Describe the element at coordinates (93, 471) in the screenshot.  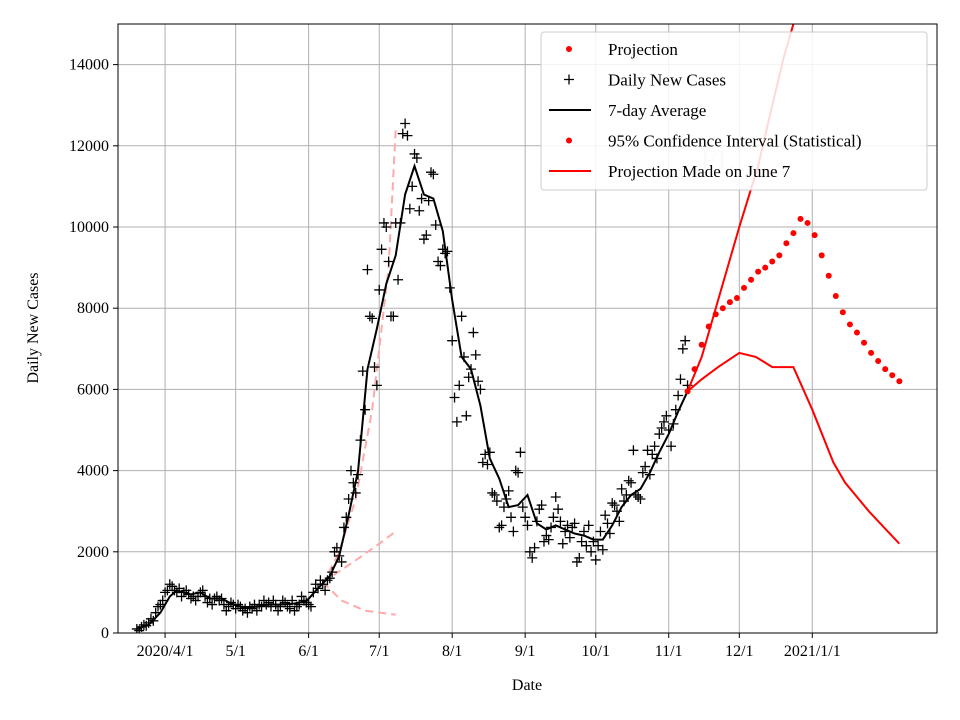
I see `y-tick-label: 4000` at that location.